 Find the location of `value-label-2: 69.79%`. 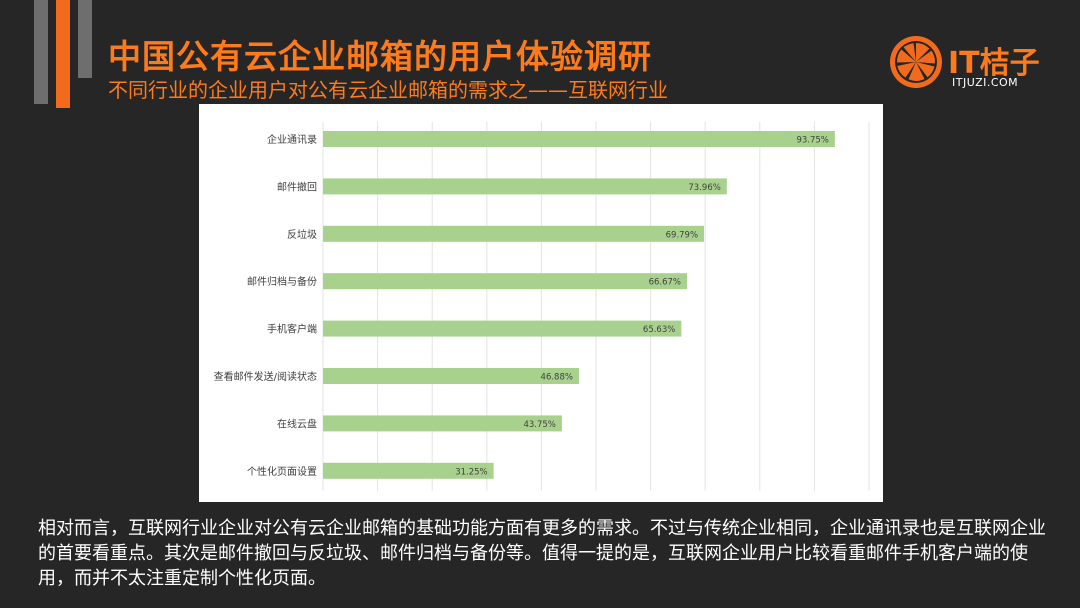

value-label-2: 69.79% is located at coordinates (682, 235).